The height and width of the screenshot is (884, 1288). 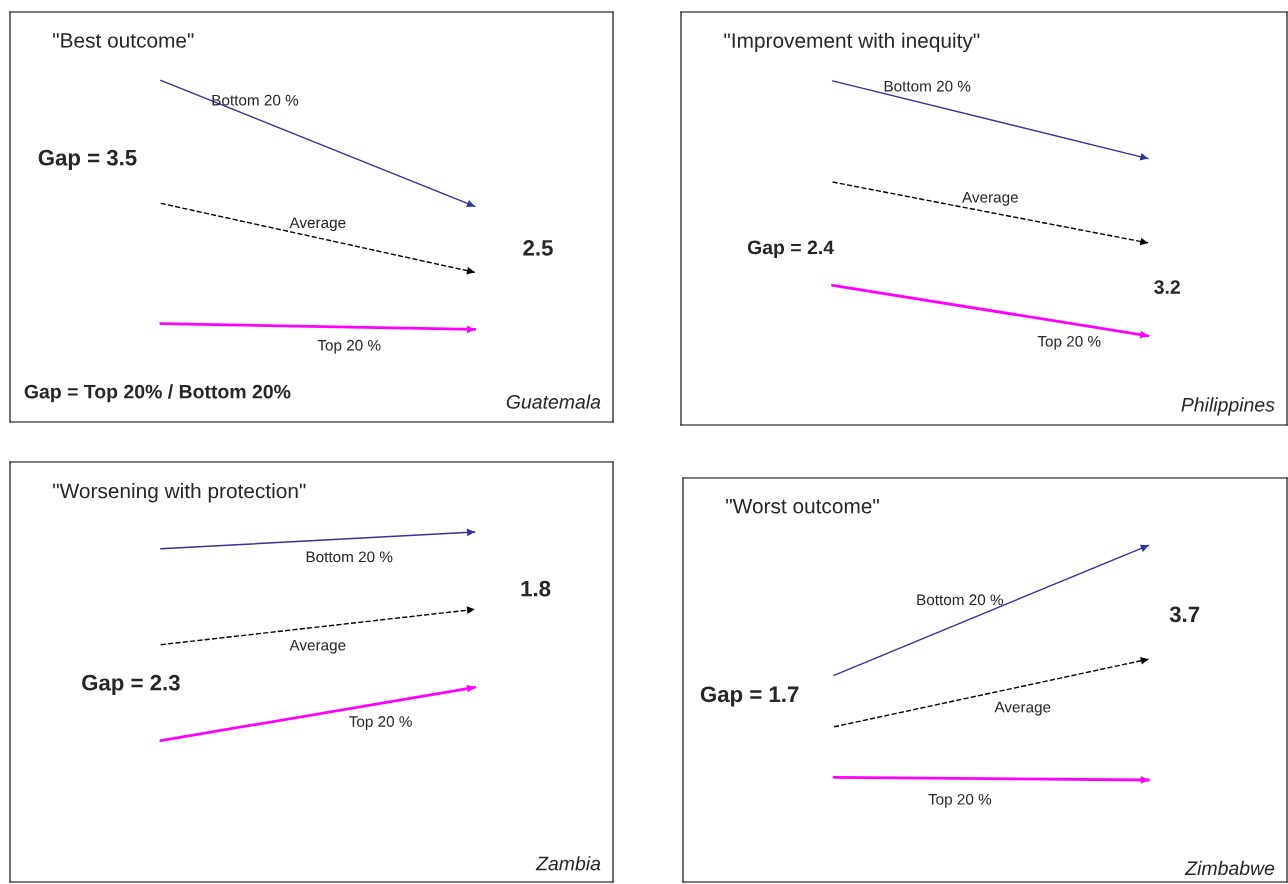 I want to click on annotation: Gap = 2.3, so click(x=131, y=684).